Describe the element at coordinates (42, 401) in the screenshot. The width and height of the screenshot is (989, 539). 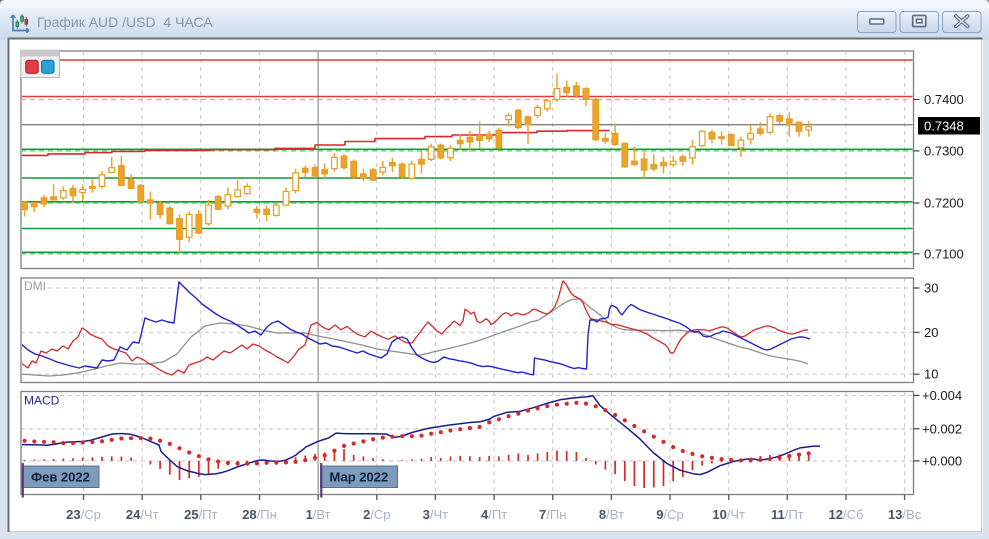
I see `svg-text: MACD` at that location.